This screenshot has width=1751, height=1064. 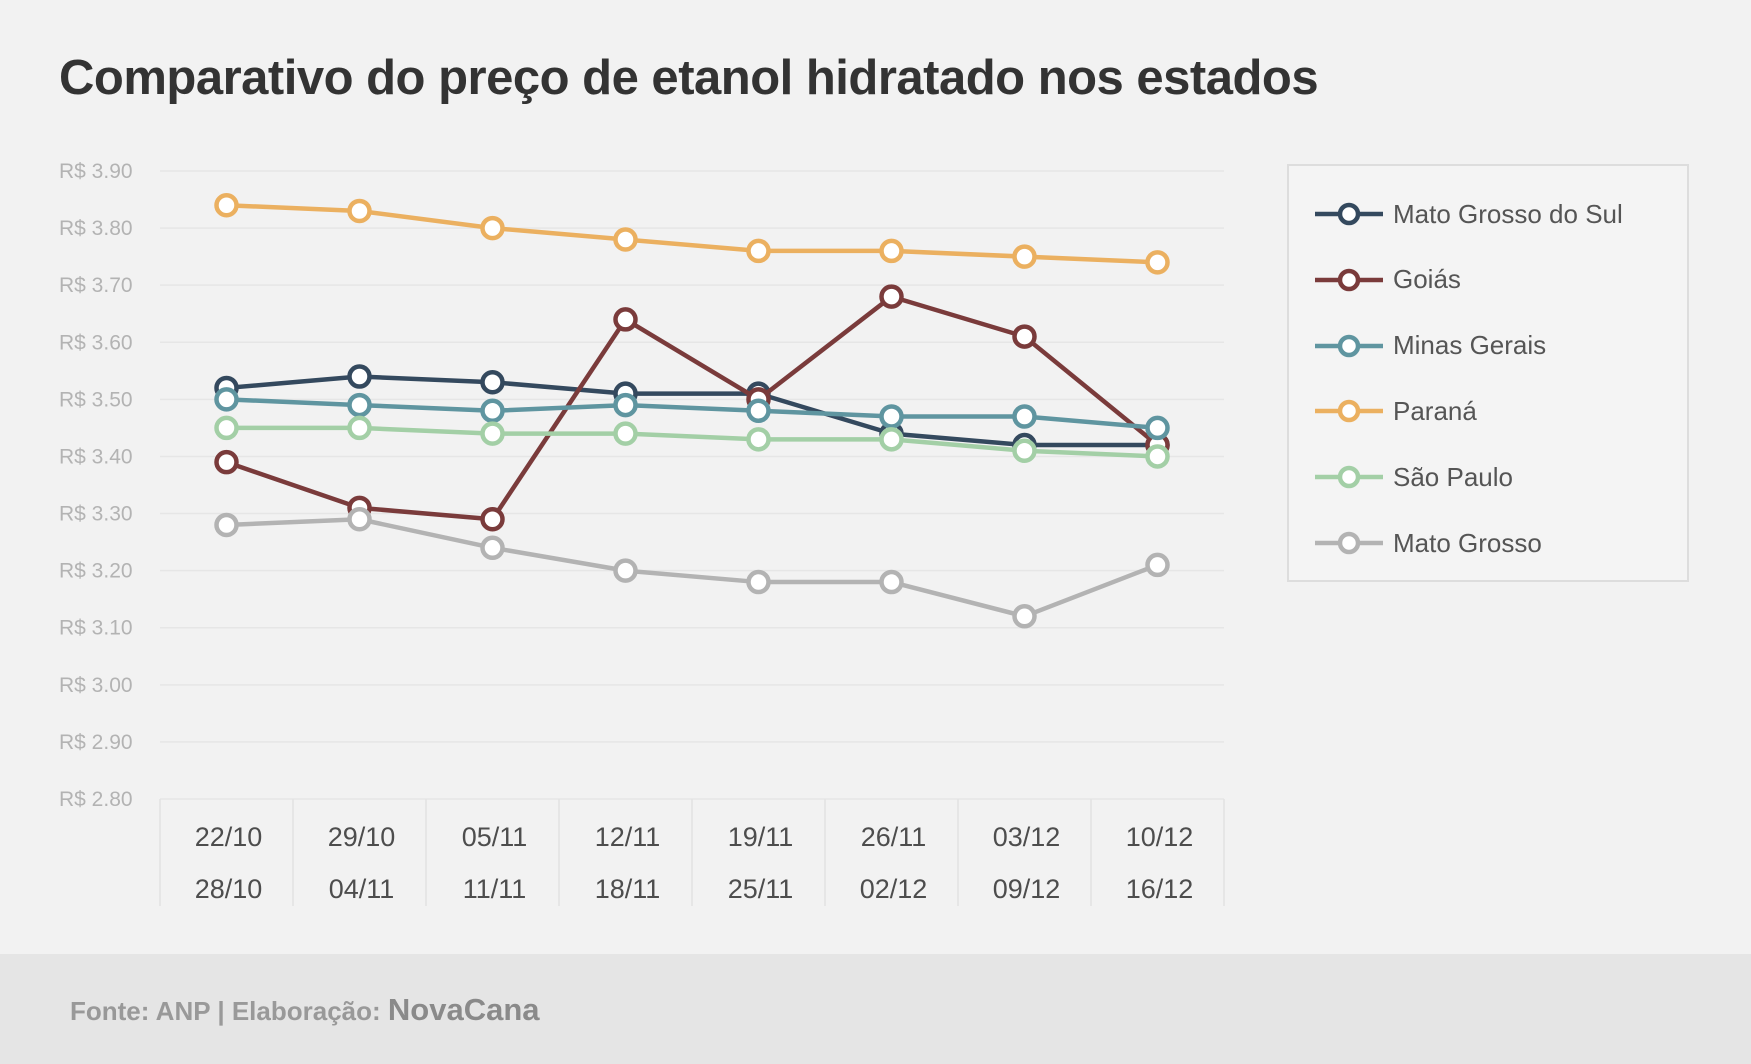 I want to click on x-tick-label: 28/10, so click(x=229, y=889).